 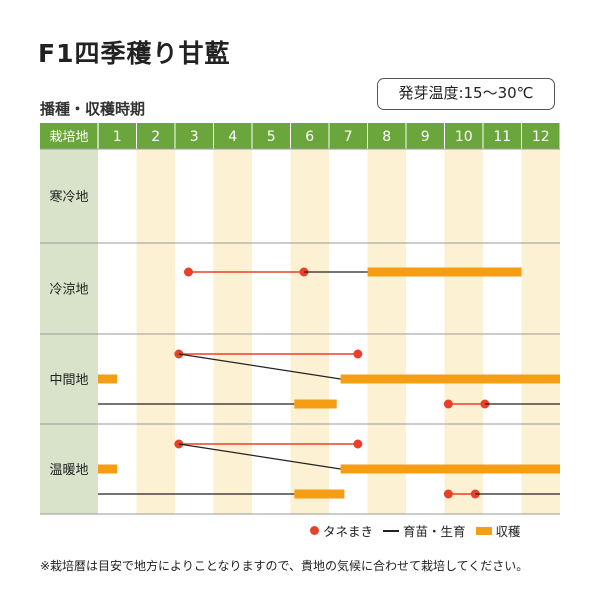 What do you see at coordinates (502, 137) in the screenshot?
I see `month-label: 11` at bounding box center [502, 137].